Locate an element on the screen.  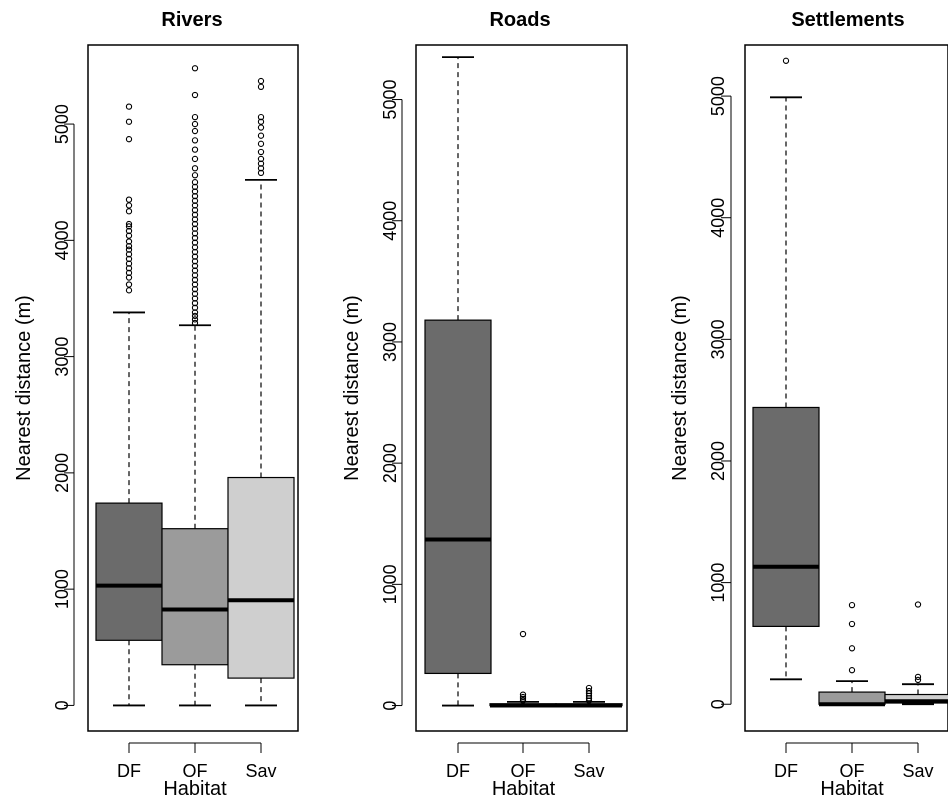
chart-title: Roads is located at coordinates (519, 20).